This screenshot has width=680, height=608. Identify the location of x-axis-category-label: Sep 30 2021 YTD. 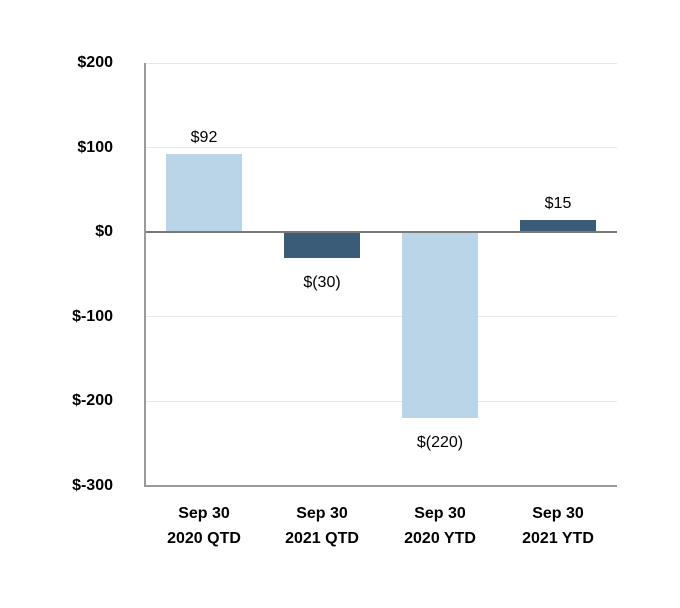
(558, 526).